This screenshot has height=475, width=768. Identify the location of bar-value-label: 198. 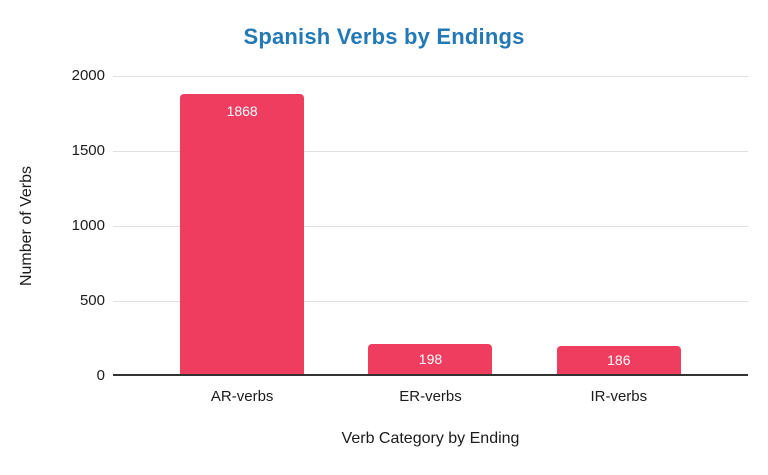
(430, 359).